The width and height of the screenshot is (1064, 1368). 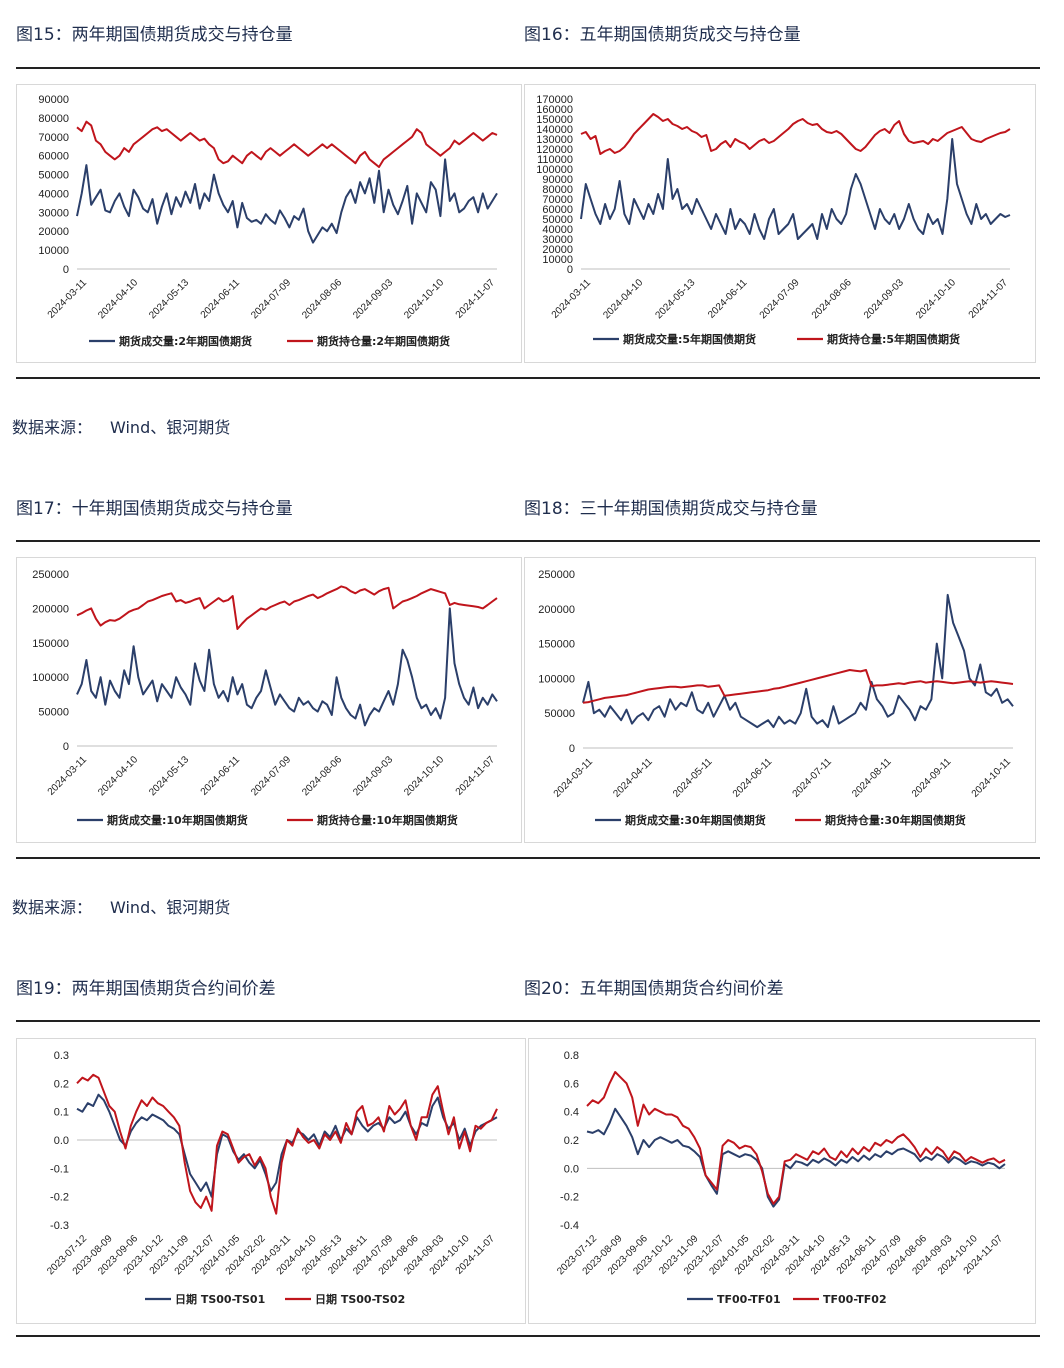 I want to click on y-tick-label: 30000, so click(x=53, y=213).